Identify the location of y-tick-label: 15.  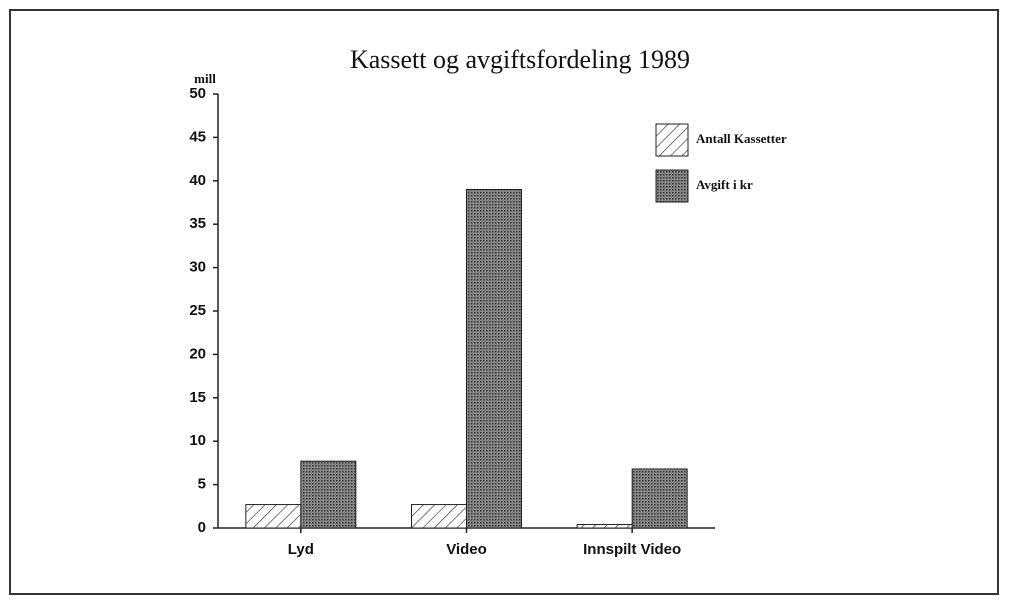
(197, 397).